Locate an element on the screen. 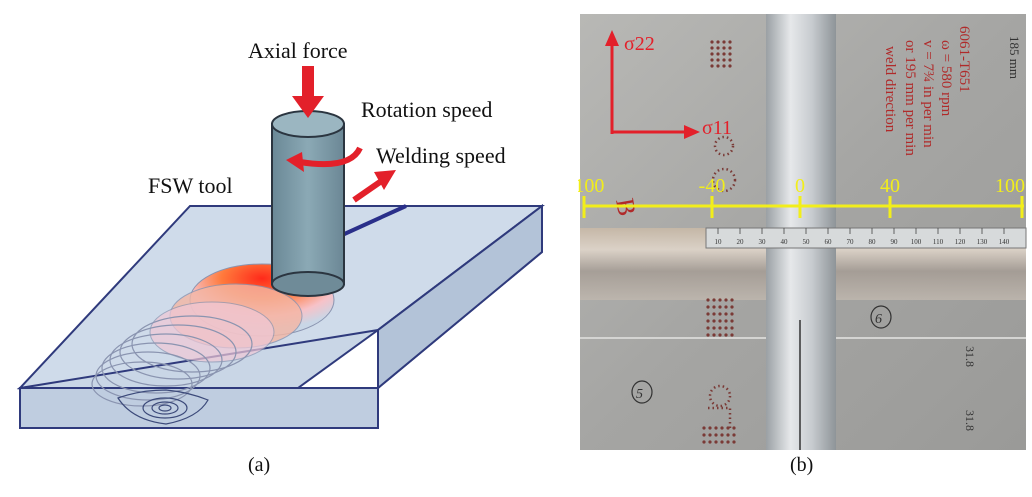 Image resolution: width=1032 pixels, height=497 pixels. ruler-num-130: 130 is located at coordinates (982, 242).